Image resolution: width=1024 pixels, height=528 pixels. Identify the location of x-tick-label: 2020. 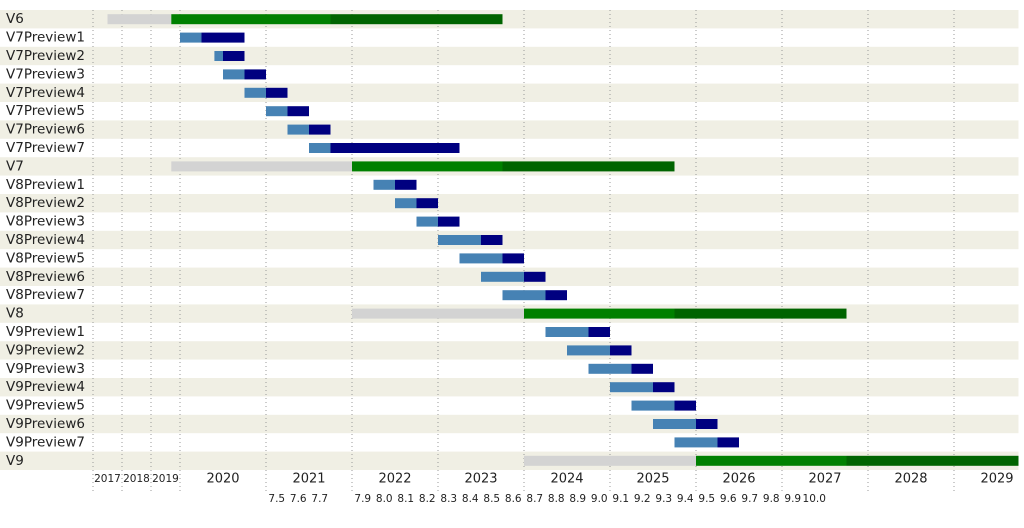
(222, 479).